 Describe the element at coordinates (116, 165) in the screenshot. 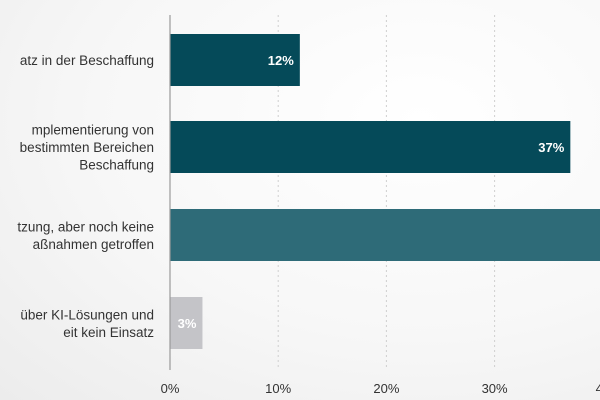

I see `category-label-1-2: Beschaffung` at that location.